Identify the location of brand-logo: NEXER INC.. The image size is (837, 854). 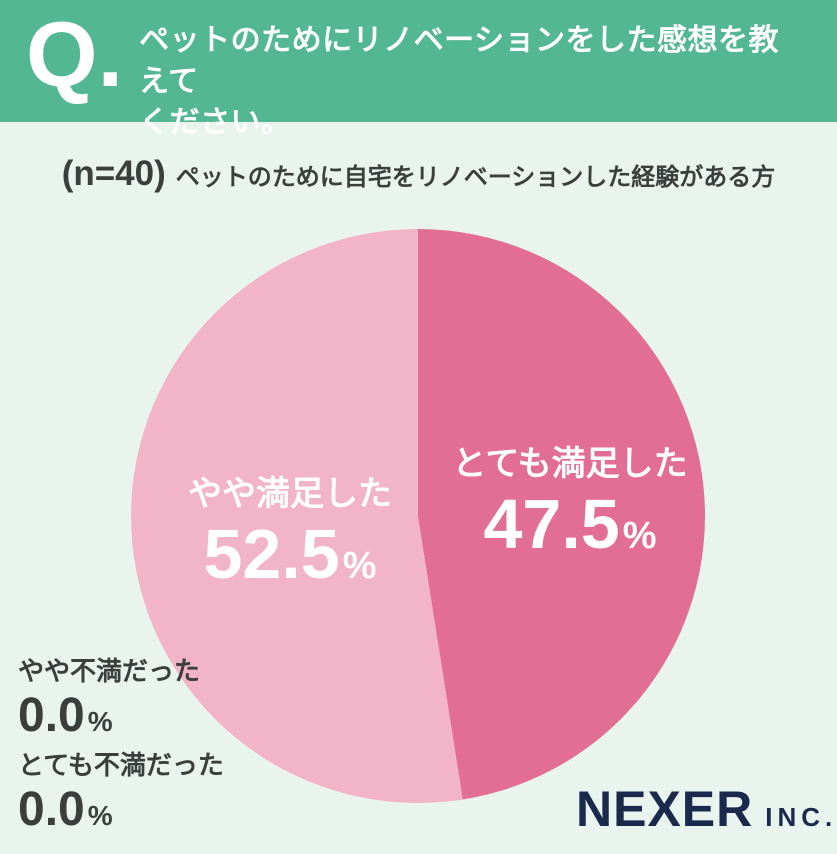
(706, 809).